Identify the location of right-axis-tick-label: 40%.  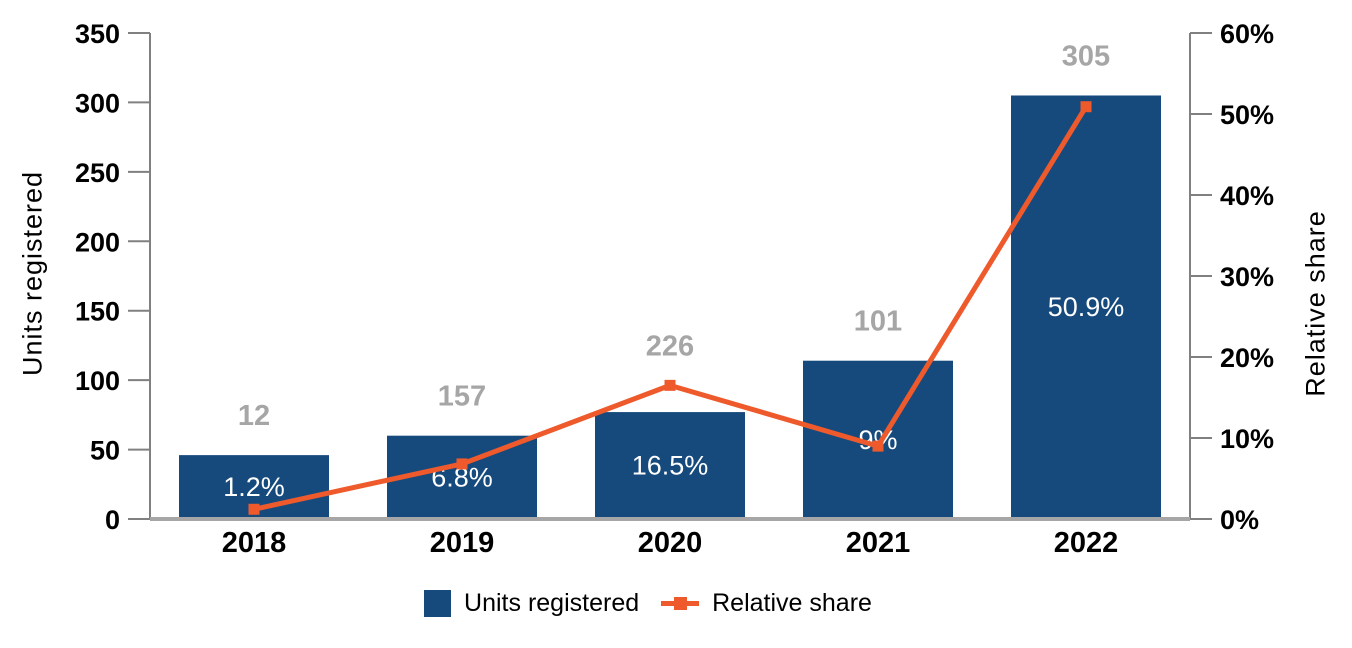
(1247, 196).